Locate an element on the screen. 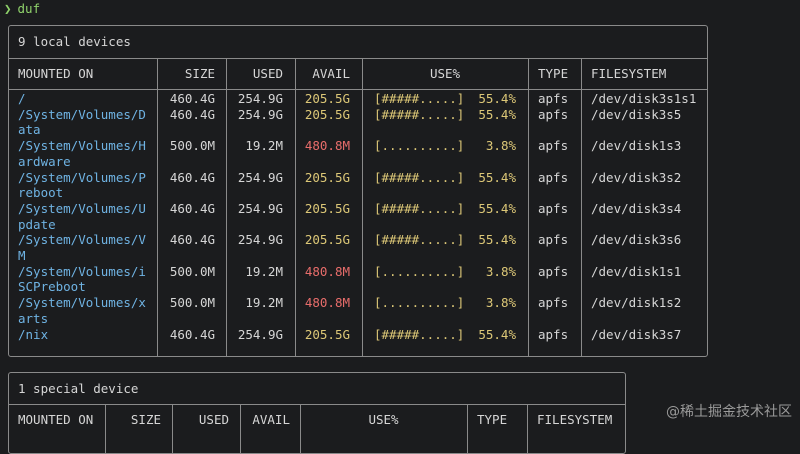 This screenshot has width=800, height=454. mount-point: /nix is located at coordinates (33, 334).